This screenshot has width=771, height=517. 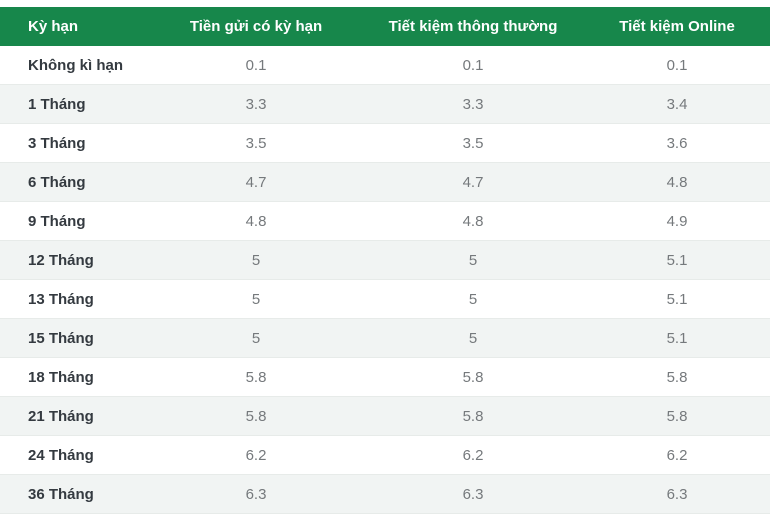 I want to click on regular-savings-rate-cell: 4.7, so click(x=473, y=182).